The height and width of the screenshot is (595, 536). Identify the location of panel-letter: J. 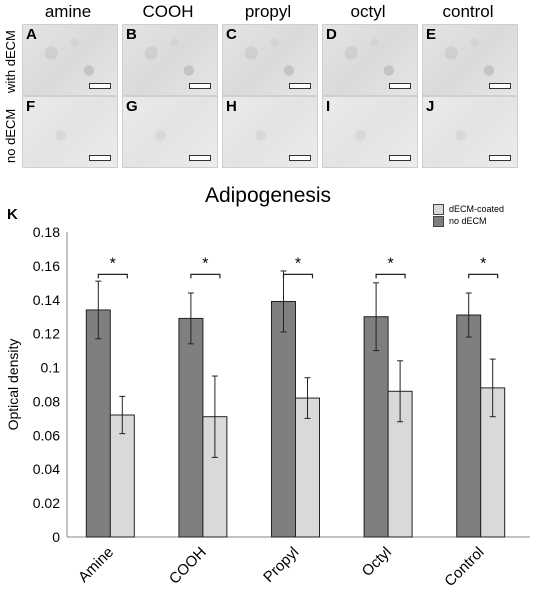
(430, 106).